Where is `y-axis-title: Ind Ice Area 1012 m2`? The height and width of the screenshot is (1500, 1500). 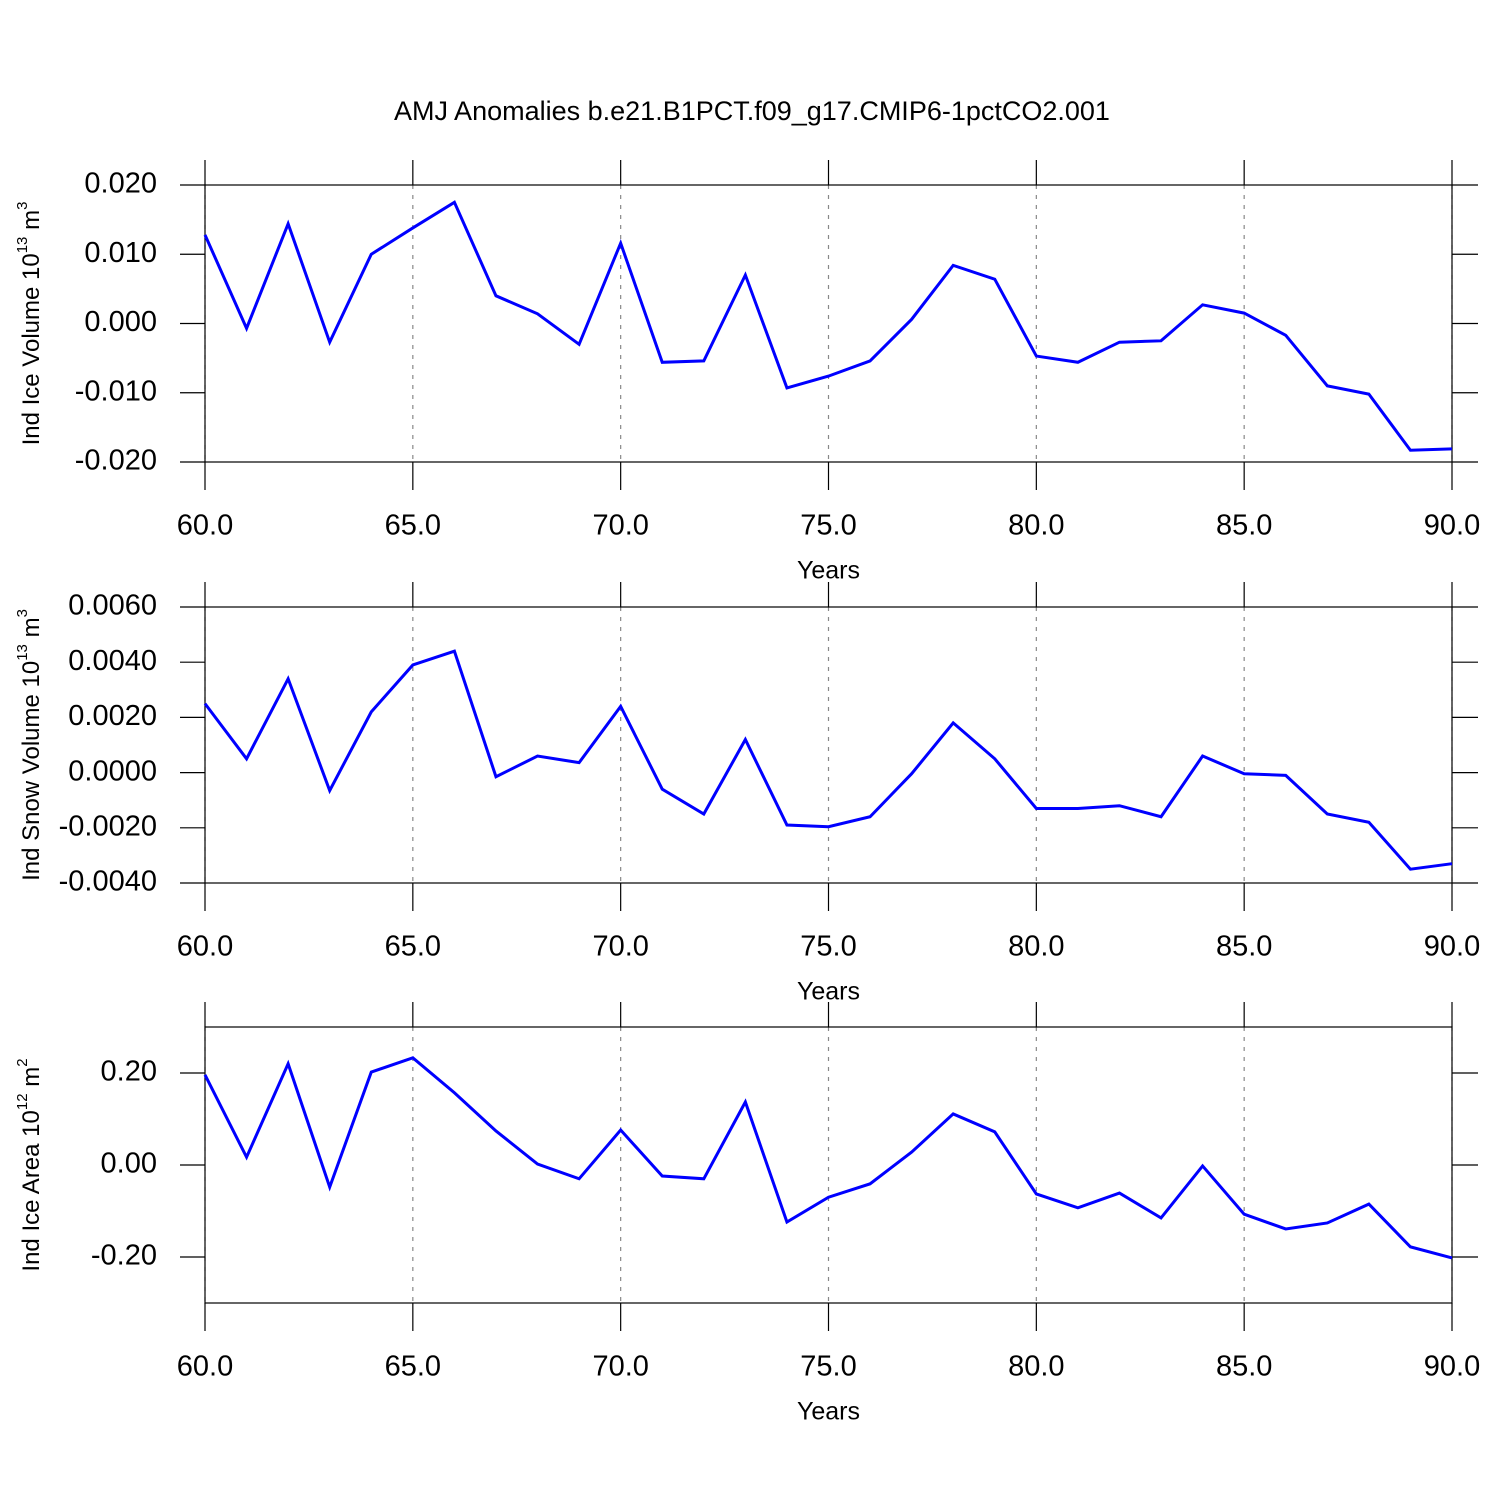 y-axis-title: Ind Ice Area 1012 m2 is located at coordinates (29, 1164).